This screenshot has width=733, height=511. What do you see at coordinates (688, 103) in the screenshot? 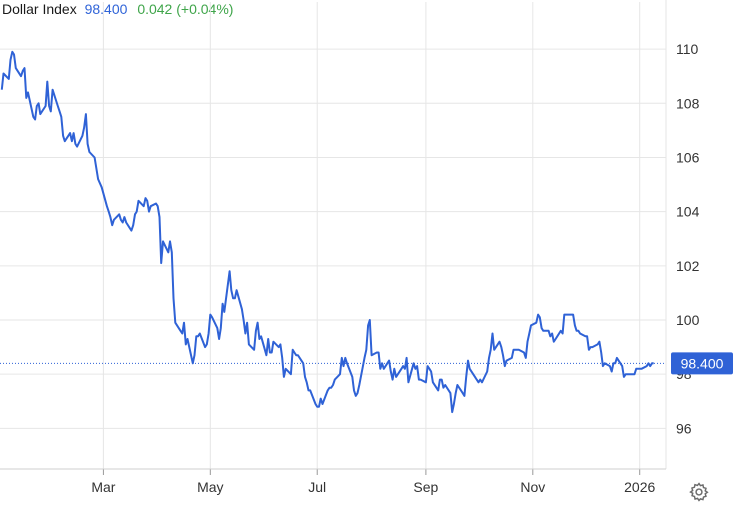
I see `y-tick-label: 108` at bounding box center [688, 103].